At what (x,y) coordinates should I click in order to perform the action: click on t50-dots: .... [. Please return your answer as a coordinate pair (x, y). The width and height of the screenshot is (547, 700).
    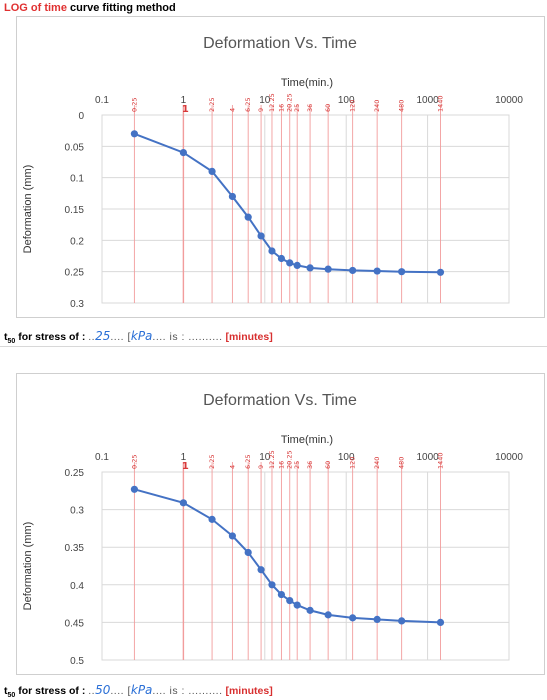
    Looking at the image, I should click on (120, 691).